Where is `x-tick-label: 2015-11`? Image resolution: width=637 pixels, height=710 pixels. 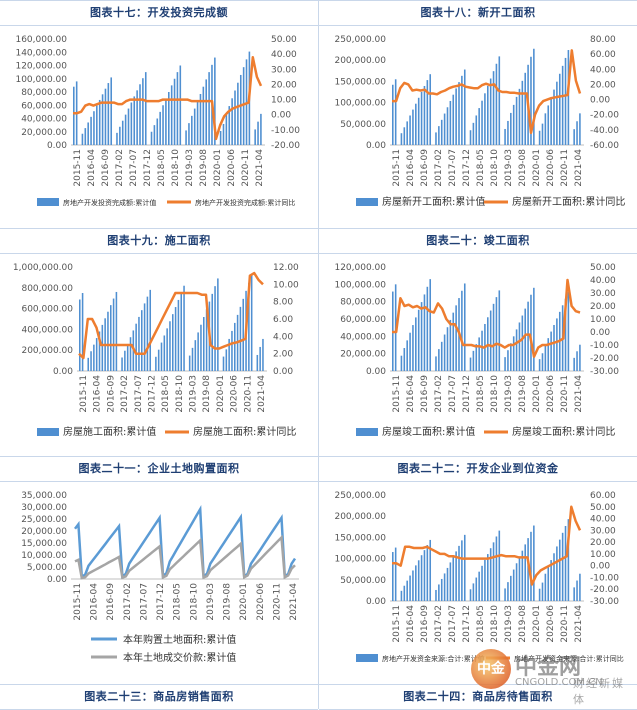 x-tick-label: 2015-11 is located at coordinates (84, 394).